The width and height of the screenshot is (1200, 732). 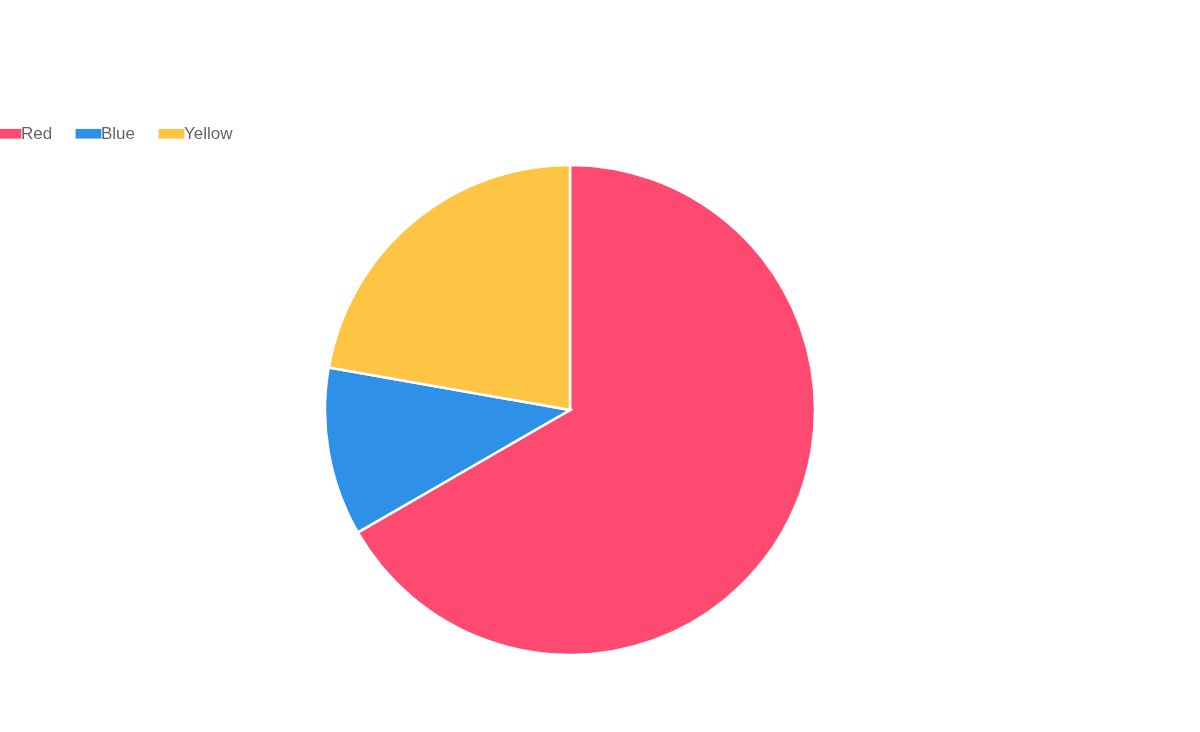 What do you see at coordinates (37, 133) in the screenshot?
I see `legend-label: Red` at bounding box center [37, 133].